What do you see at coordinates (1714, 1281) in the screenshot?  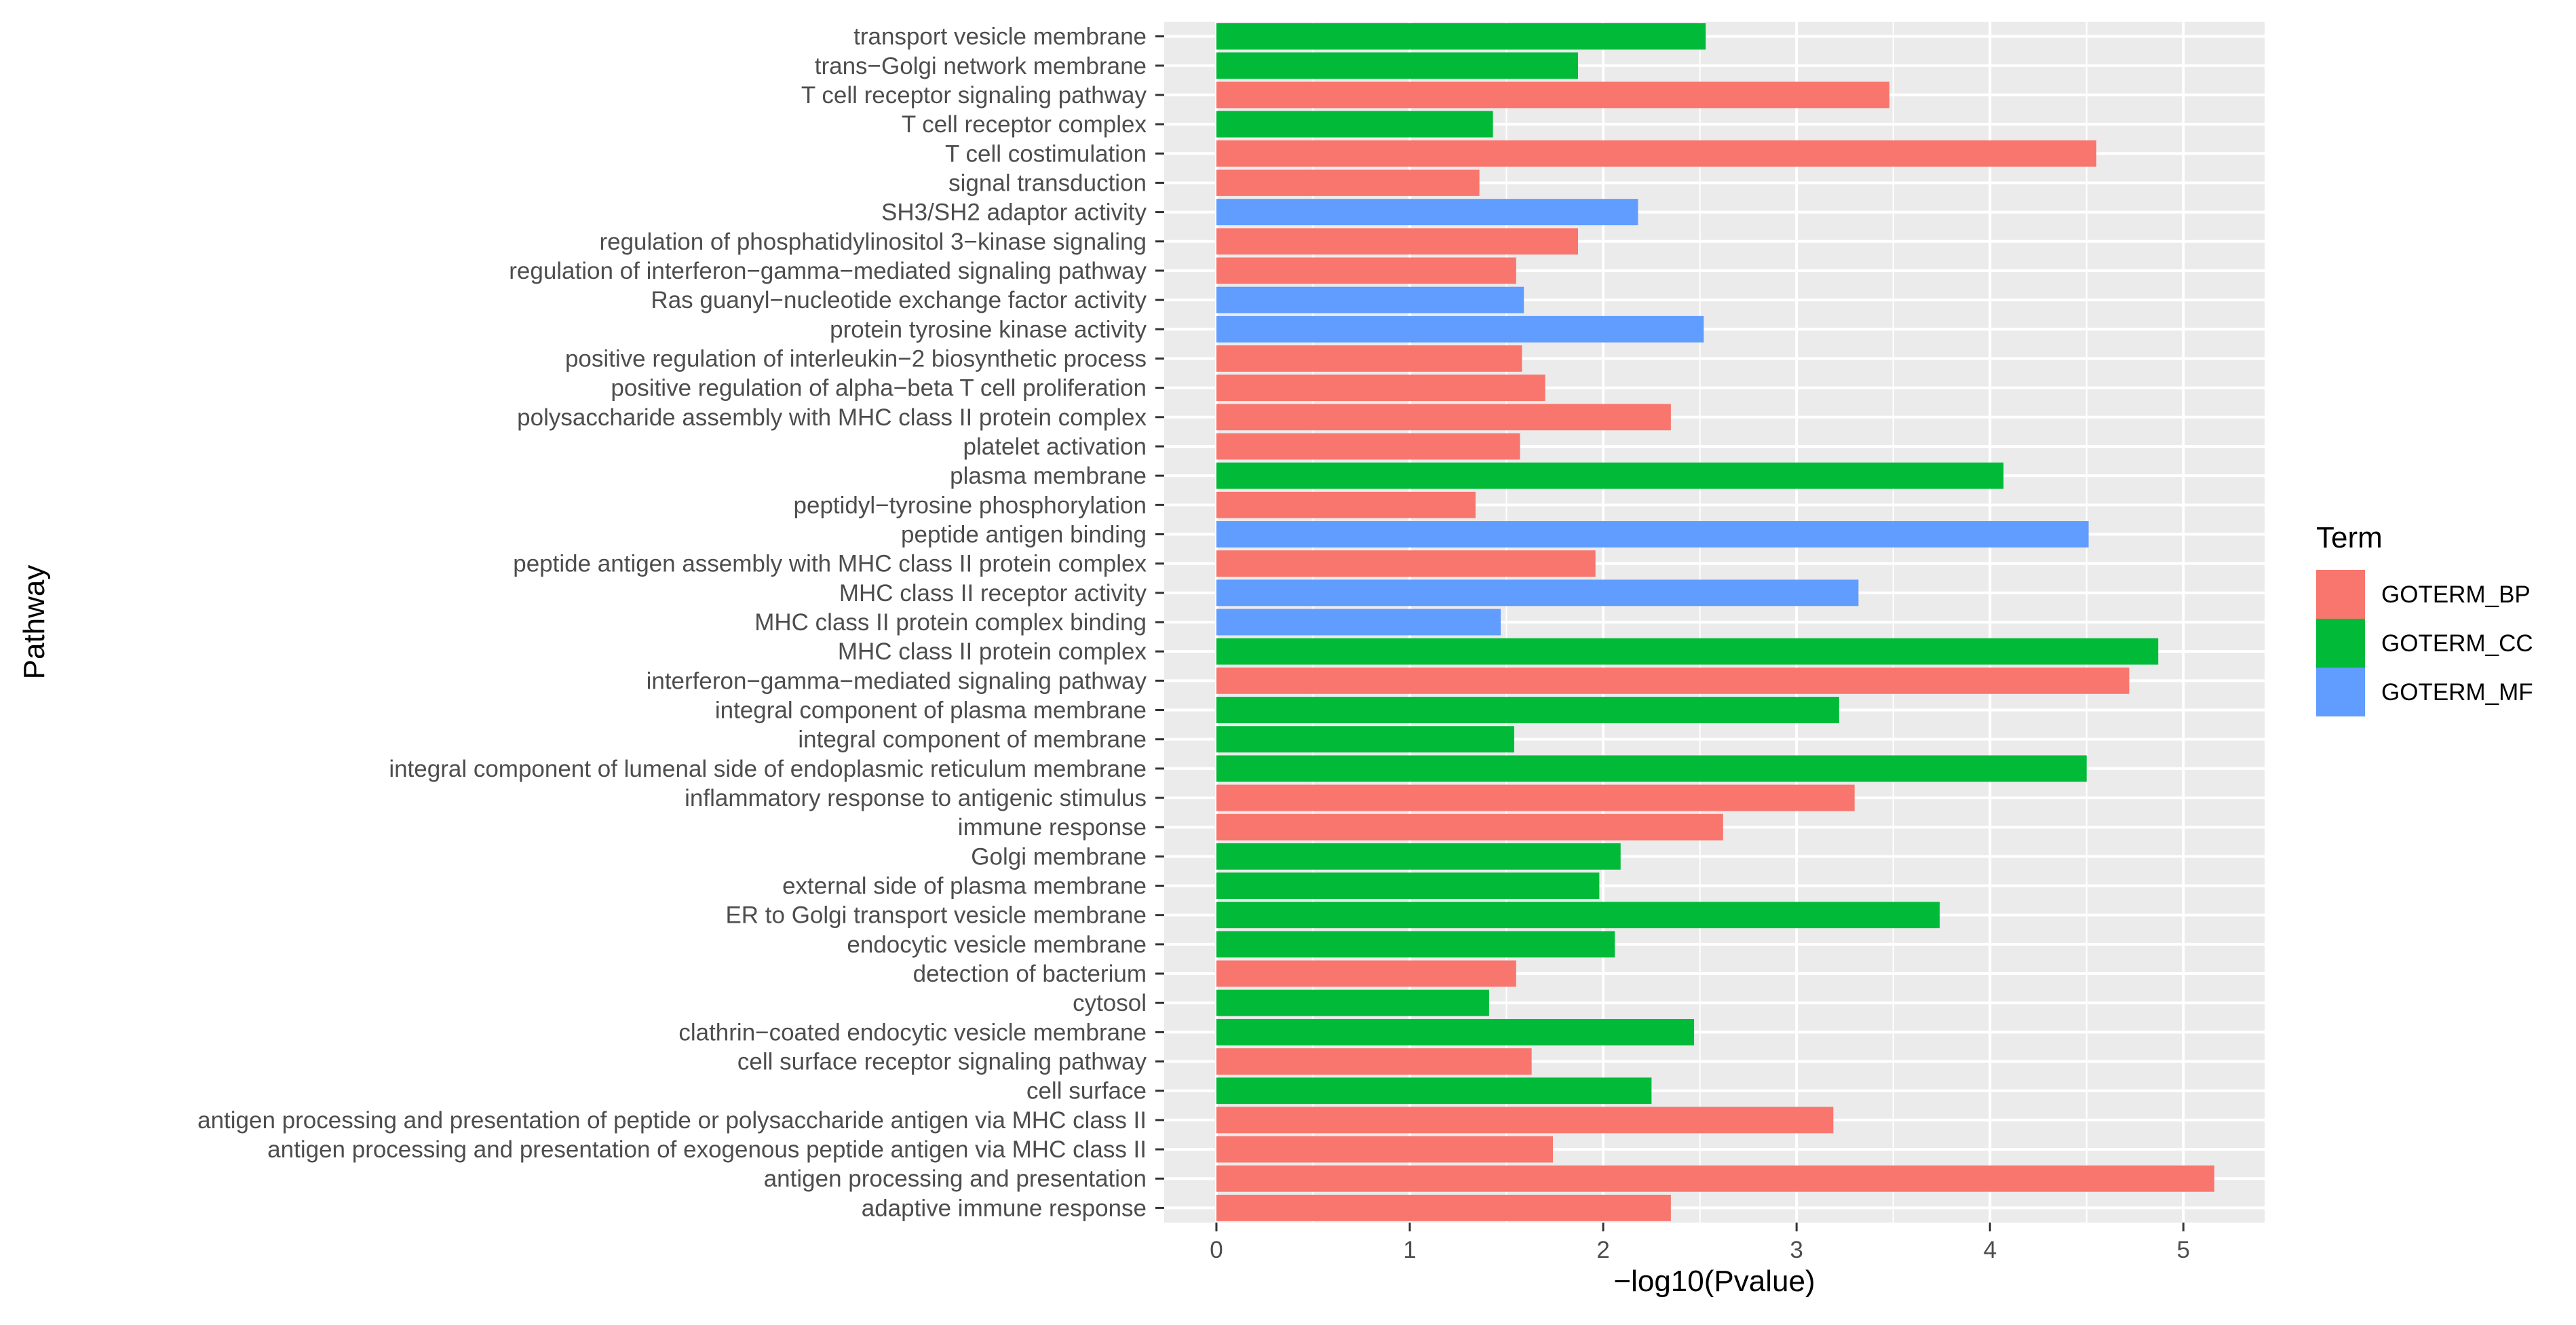 I see `x-axis-title: −log10(Pvalue)` at bounding box center [1714, 1281].